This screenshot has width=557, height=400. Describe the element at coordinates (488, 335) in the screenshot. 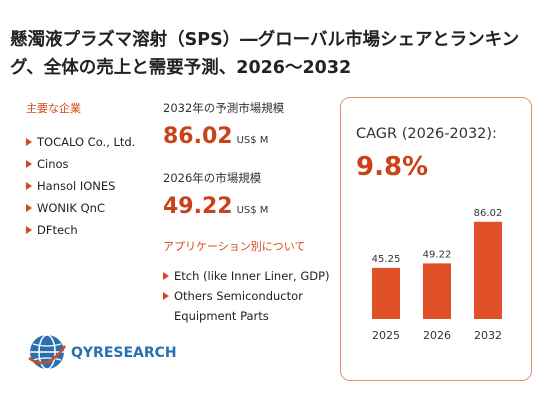

I see `x-tick-label-2032: 2032` at that location.